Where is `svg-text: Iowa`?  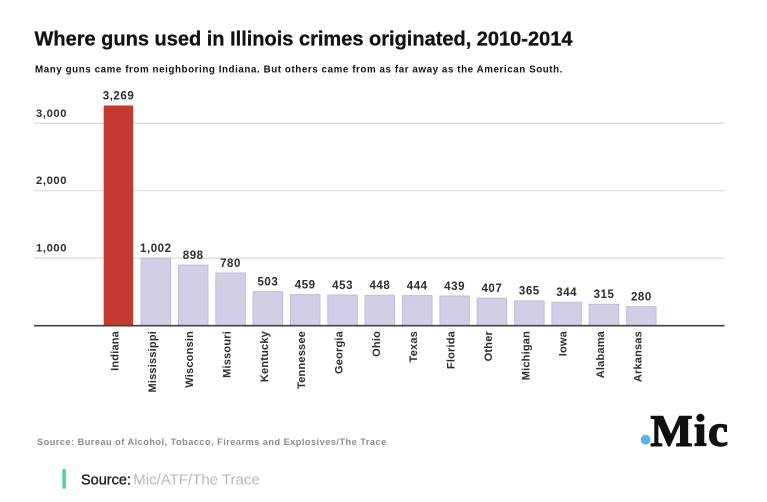
svg-text: Iowa is located at coordinates (564, 343).